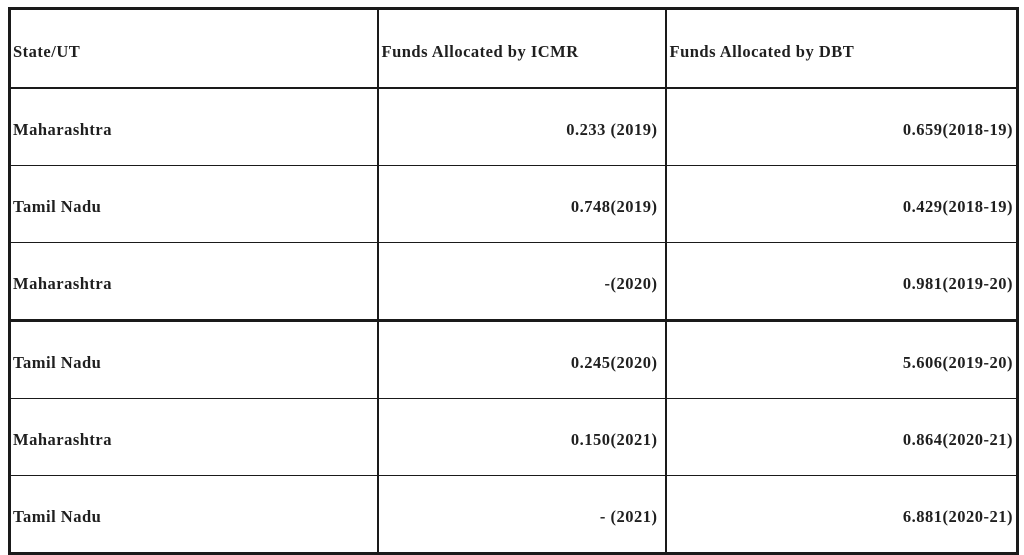  I want to click on dbt-value-cell: 0.981(2019-20), so click(841, 282).